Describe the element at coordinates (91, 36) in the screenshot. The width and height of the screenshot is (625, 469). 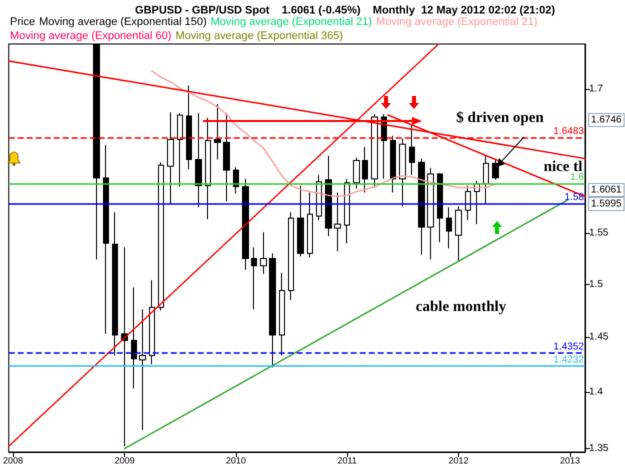
I see `legend-label: Moving average (Exponential 60)` at that location.